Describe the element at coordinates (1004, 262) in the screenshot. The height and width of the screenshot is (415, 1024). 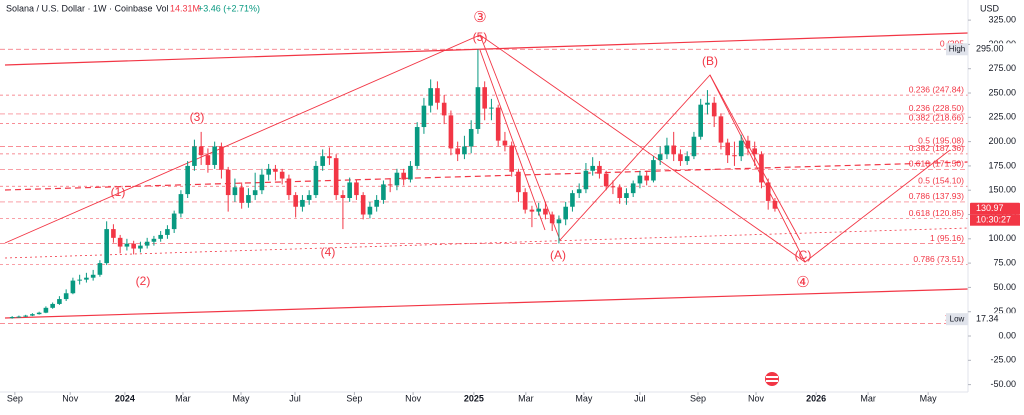
I see `y-tick-label: 75.00` at that location.